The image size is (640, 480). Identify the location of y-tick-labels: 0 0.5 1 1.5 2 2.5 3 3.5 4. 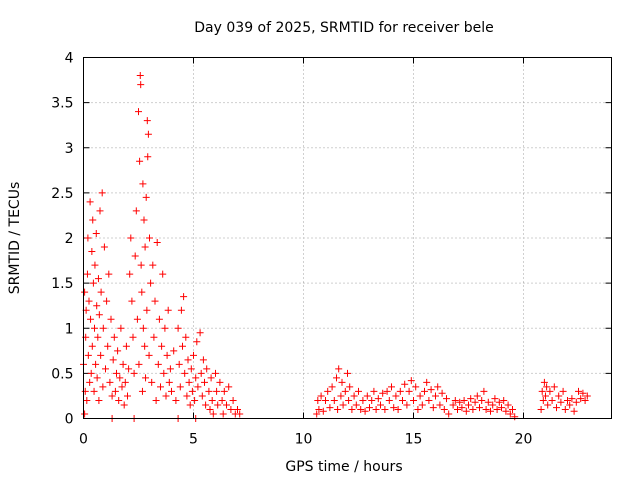
(62, 239).